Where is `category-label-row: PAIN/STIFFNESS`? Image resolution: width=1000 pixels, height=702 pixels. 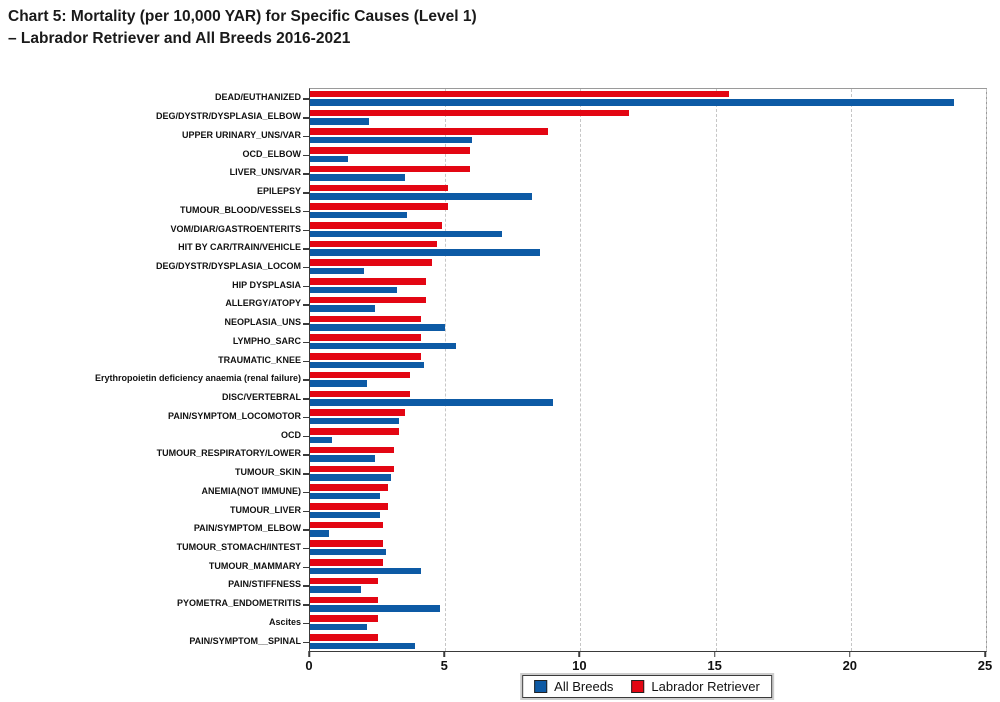
category-label-row: PAIN/STIFFNESS is located at coordinates (151, 584).